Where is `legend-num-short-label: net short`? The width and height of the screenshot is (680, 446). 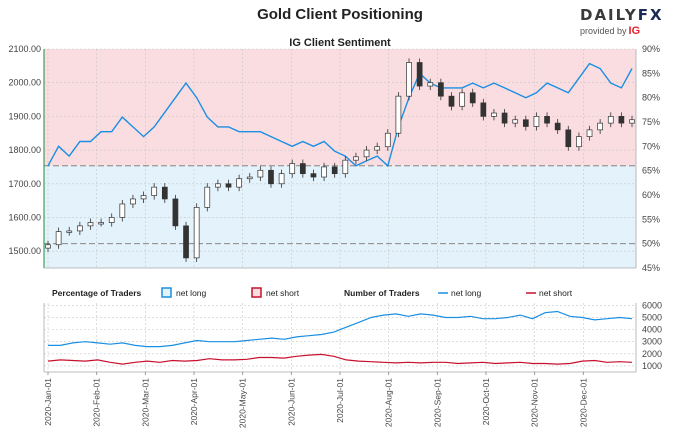
legend-num-short-label: net short is located at coordinates (556, 293).